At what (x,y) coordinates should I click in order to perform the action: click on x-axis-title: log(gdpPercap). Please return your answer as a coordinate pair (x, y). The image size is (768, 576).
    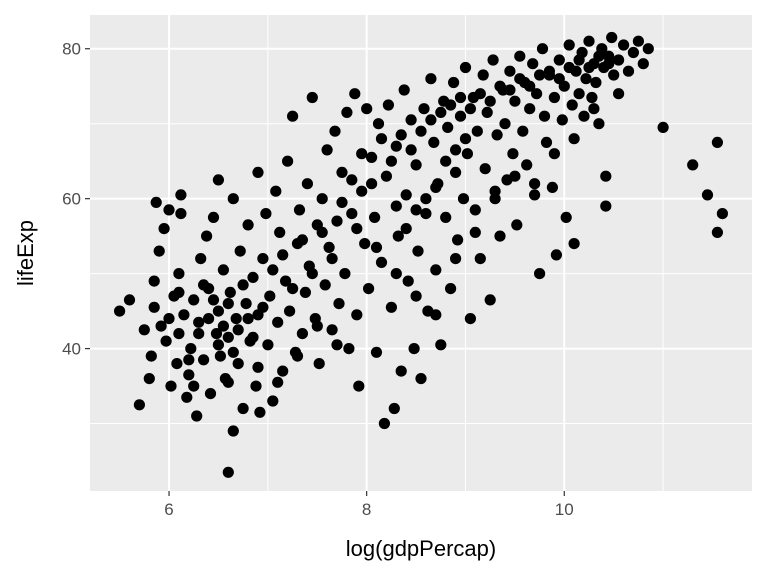
    Looking at the image, I should click on (421, 548).